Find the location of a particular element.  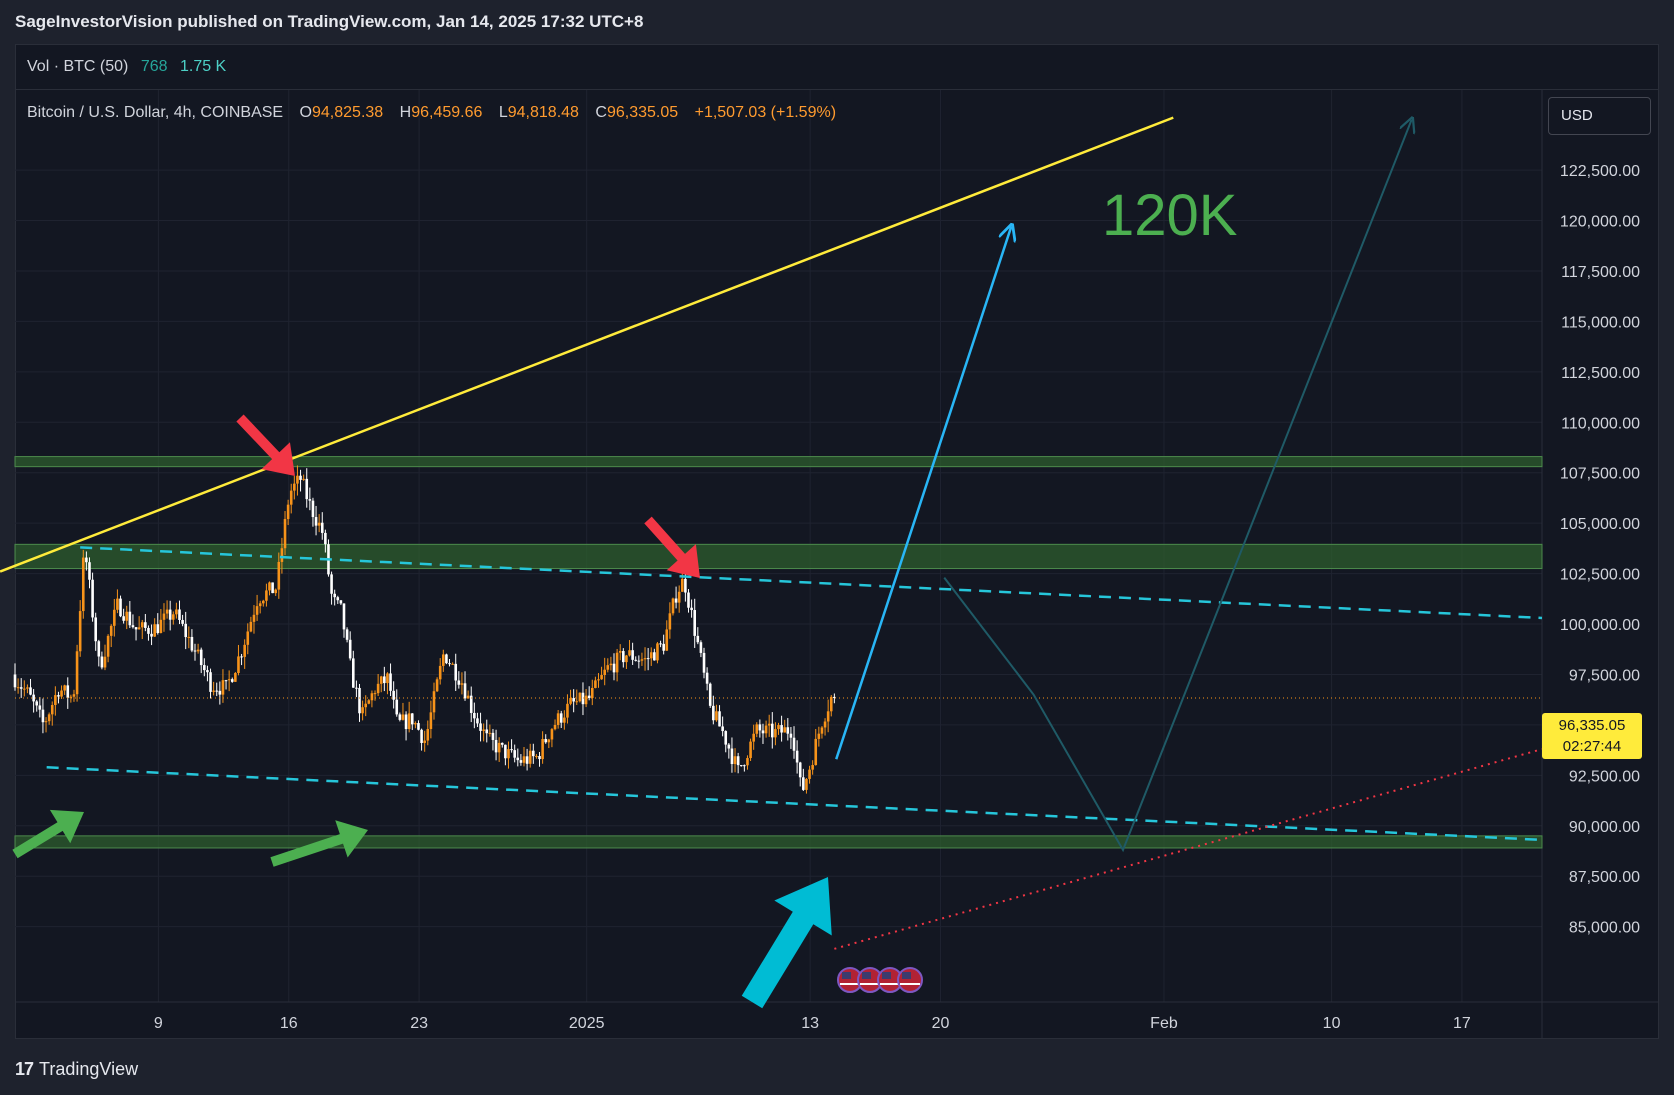

resistance-zone is located at coordinates (778, 462).